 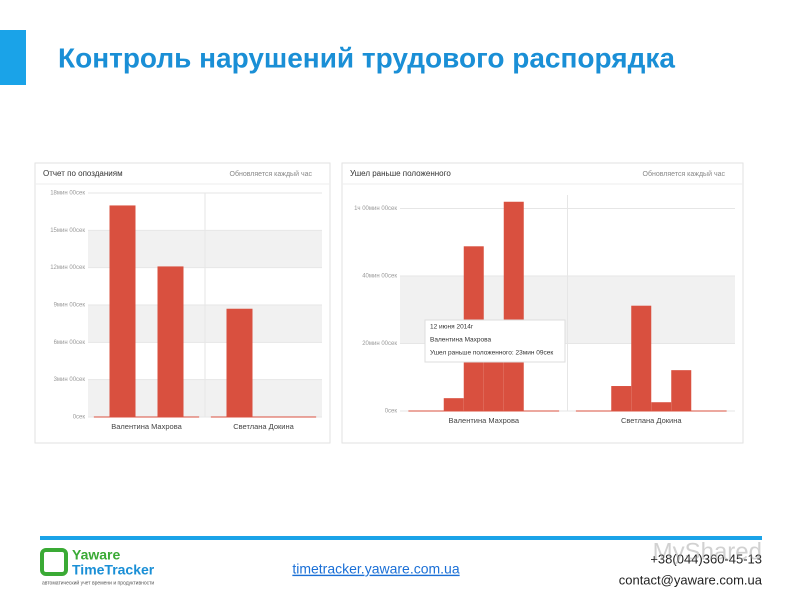 What do you see at coordinates (67, 231) in the screenshot?
I see `y-tick-label: 15мин 00сек` at bounding box center [67, 231].